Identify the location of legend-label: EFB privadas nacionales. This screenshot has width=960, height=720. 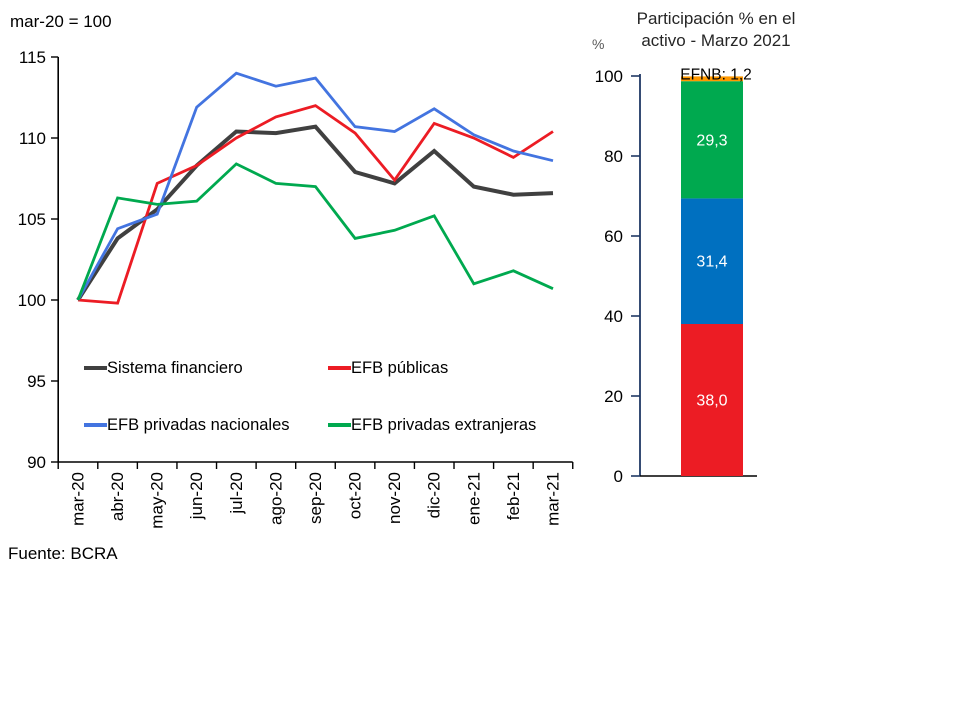
(198, 424).